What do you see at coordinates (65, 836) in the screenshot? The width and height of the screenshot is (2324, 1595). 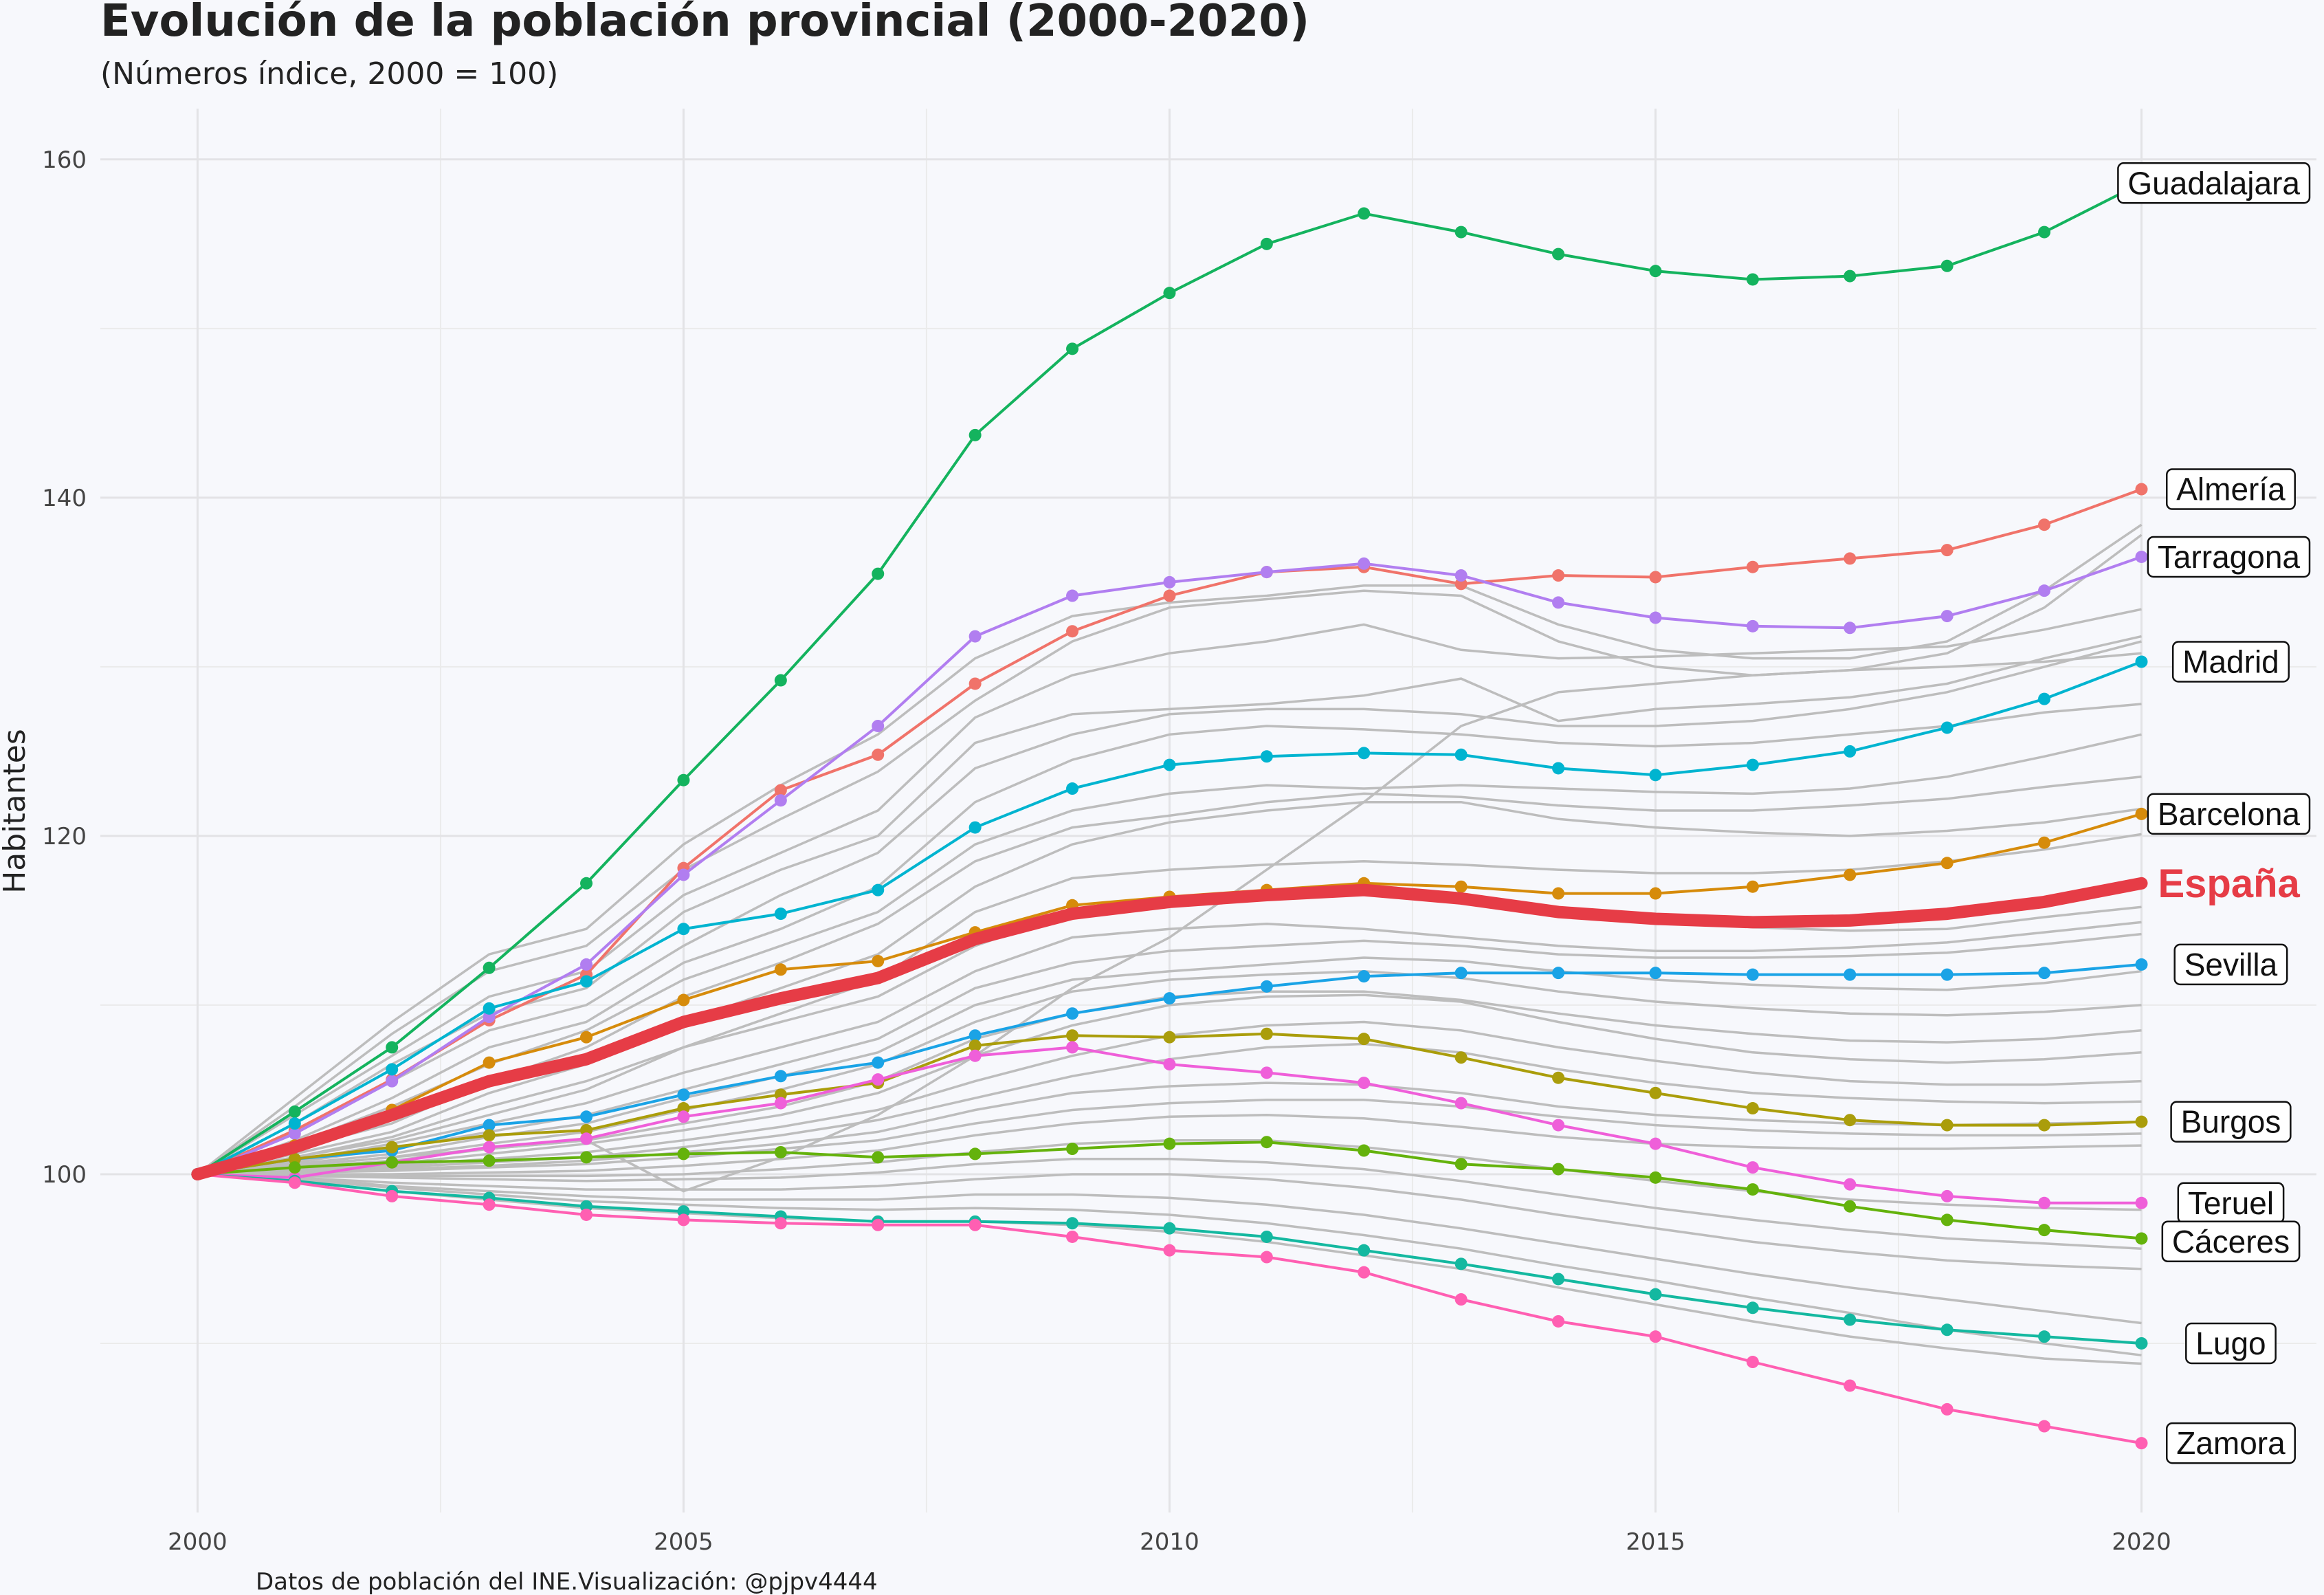 I see `y-tick-label: 120` at bounding box center [65, 836].